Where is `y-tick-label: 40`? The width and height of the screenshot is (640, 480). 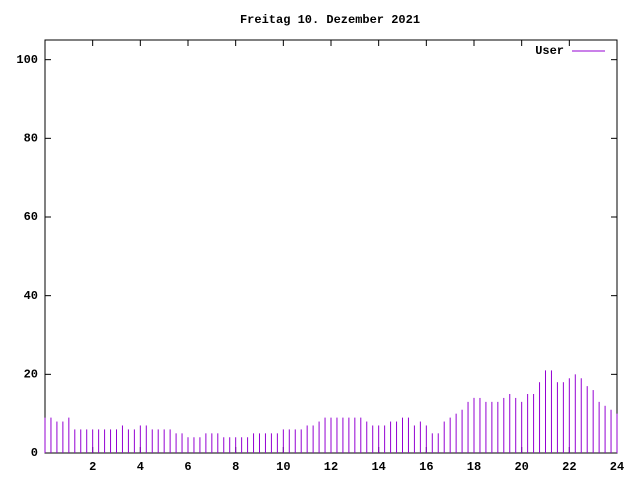 y-tick-label: 40 is located at coordinates (31, 296).